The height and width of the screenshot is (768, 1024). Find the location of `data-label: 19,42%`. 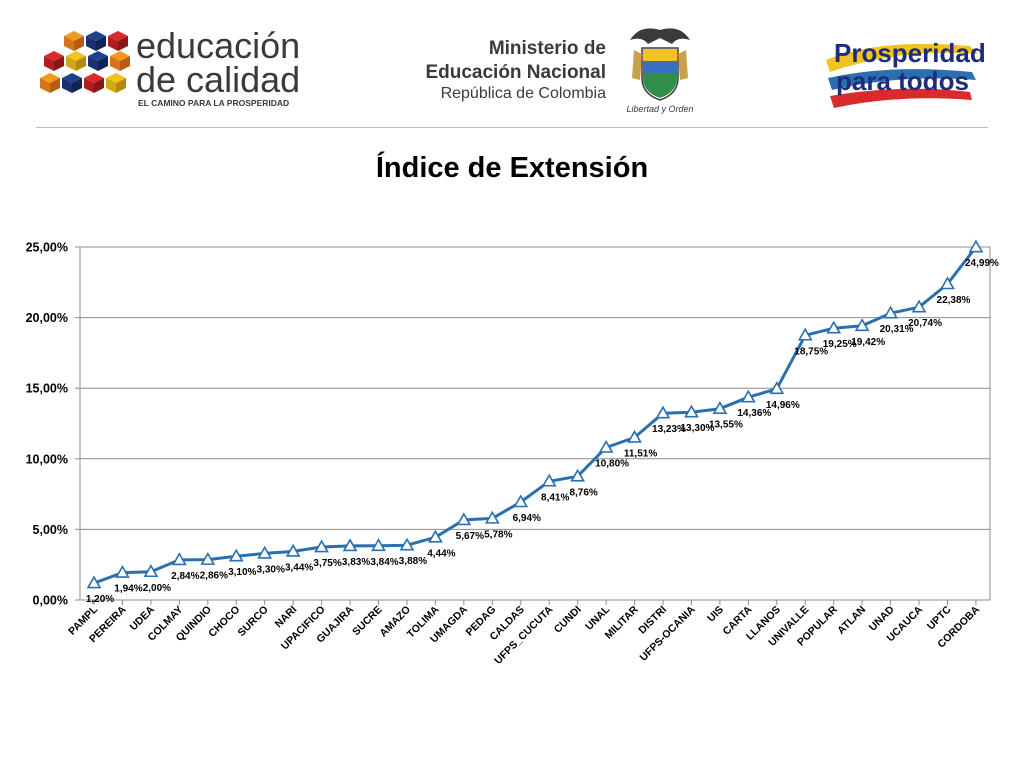

data-label: 19,42% is located at coordinates (868, 342).